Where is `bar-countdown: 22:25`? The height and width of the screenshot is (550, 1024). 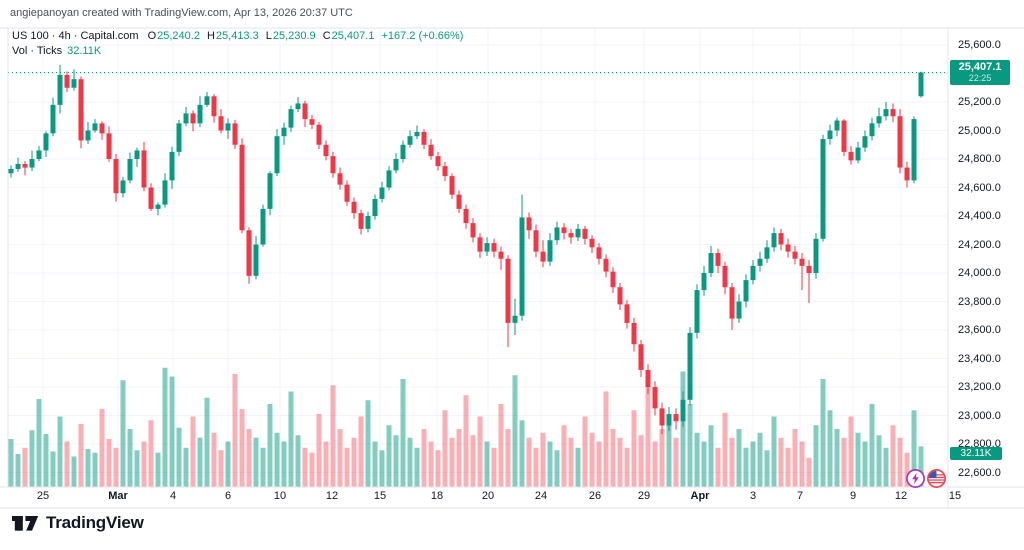
bar-countdown: 22:25 is located at coordinates (980, 78).